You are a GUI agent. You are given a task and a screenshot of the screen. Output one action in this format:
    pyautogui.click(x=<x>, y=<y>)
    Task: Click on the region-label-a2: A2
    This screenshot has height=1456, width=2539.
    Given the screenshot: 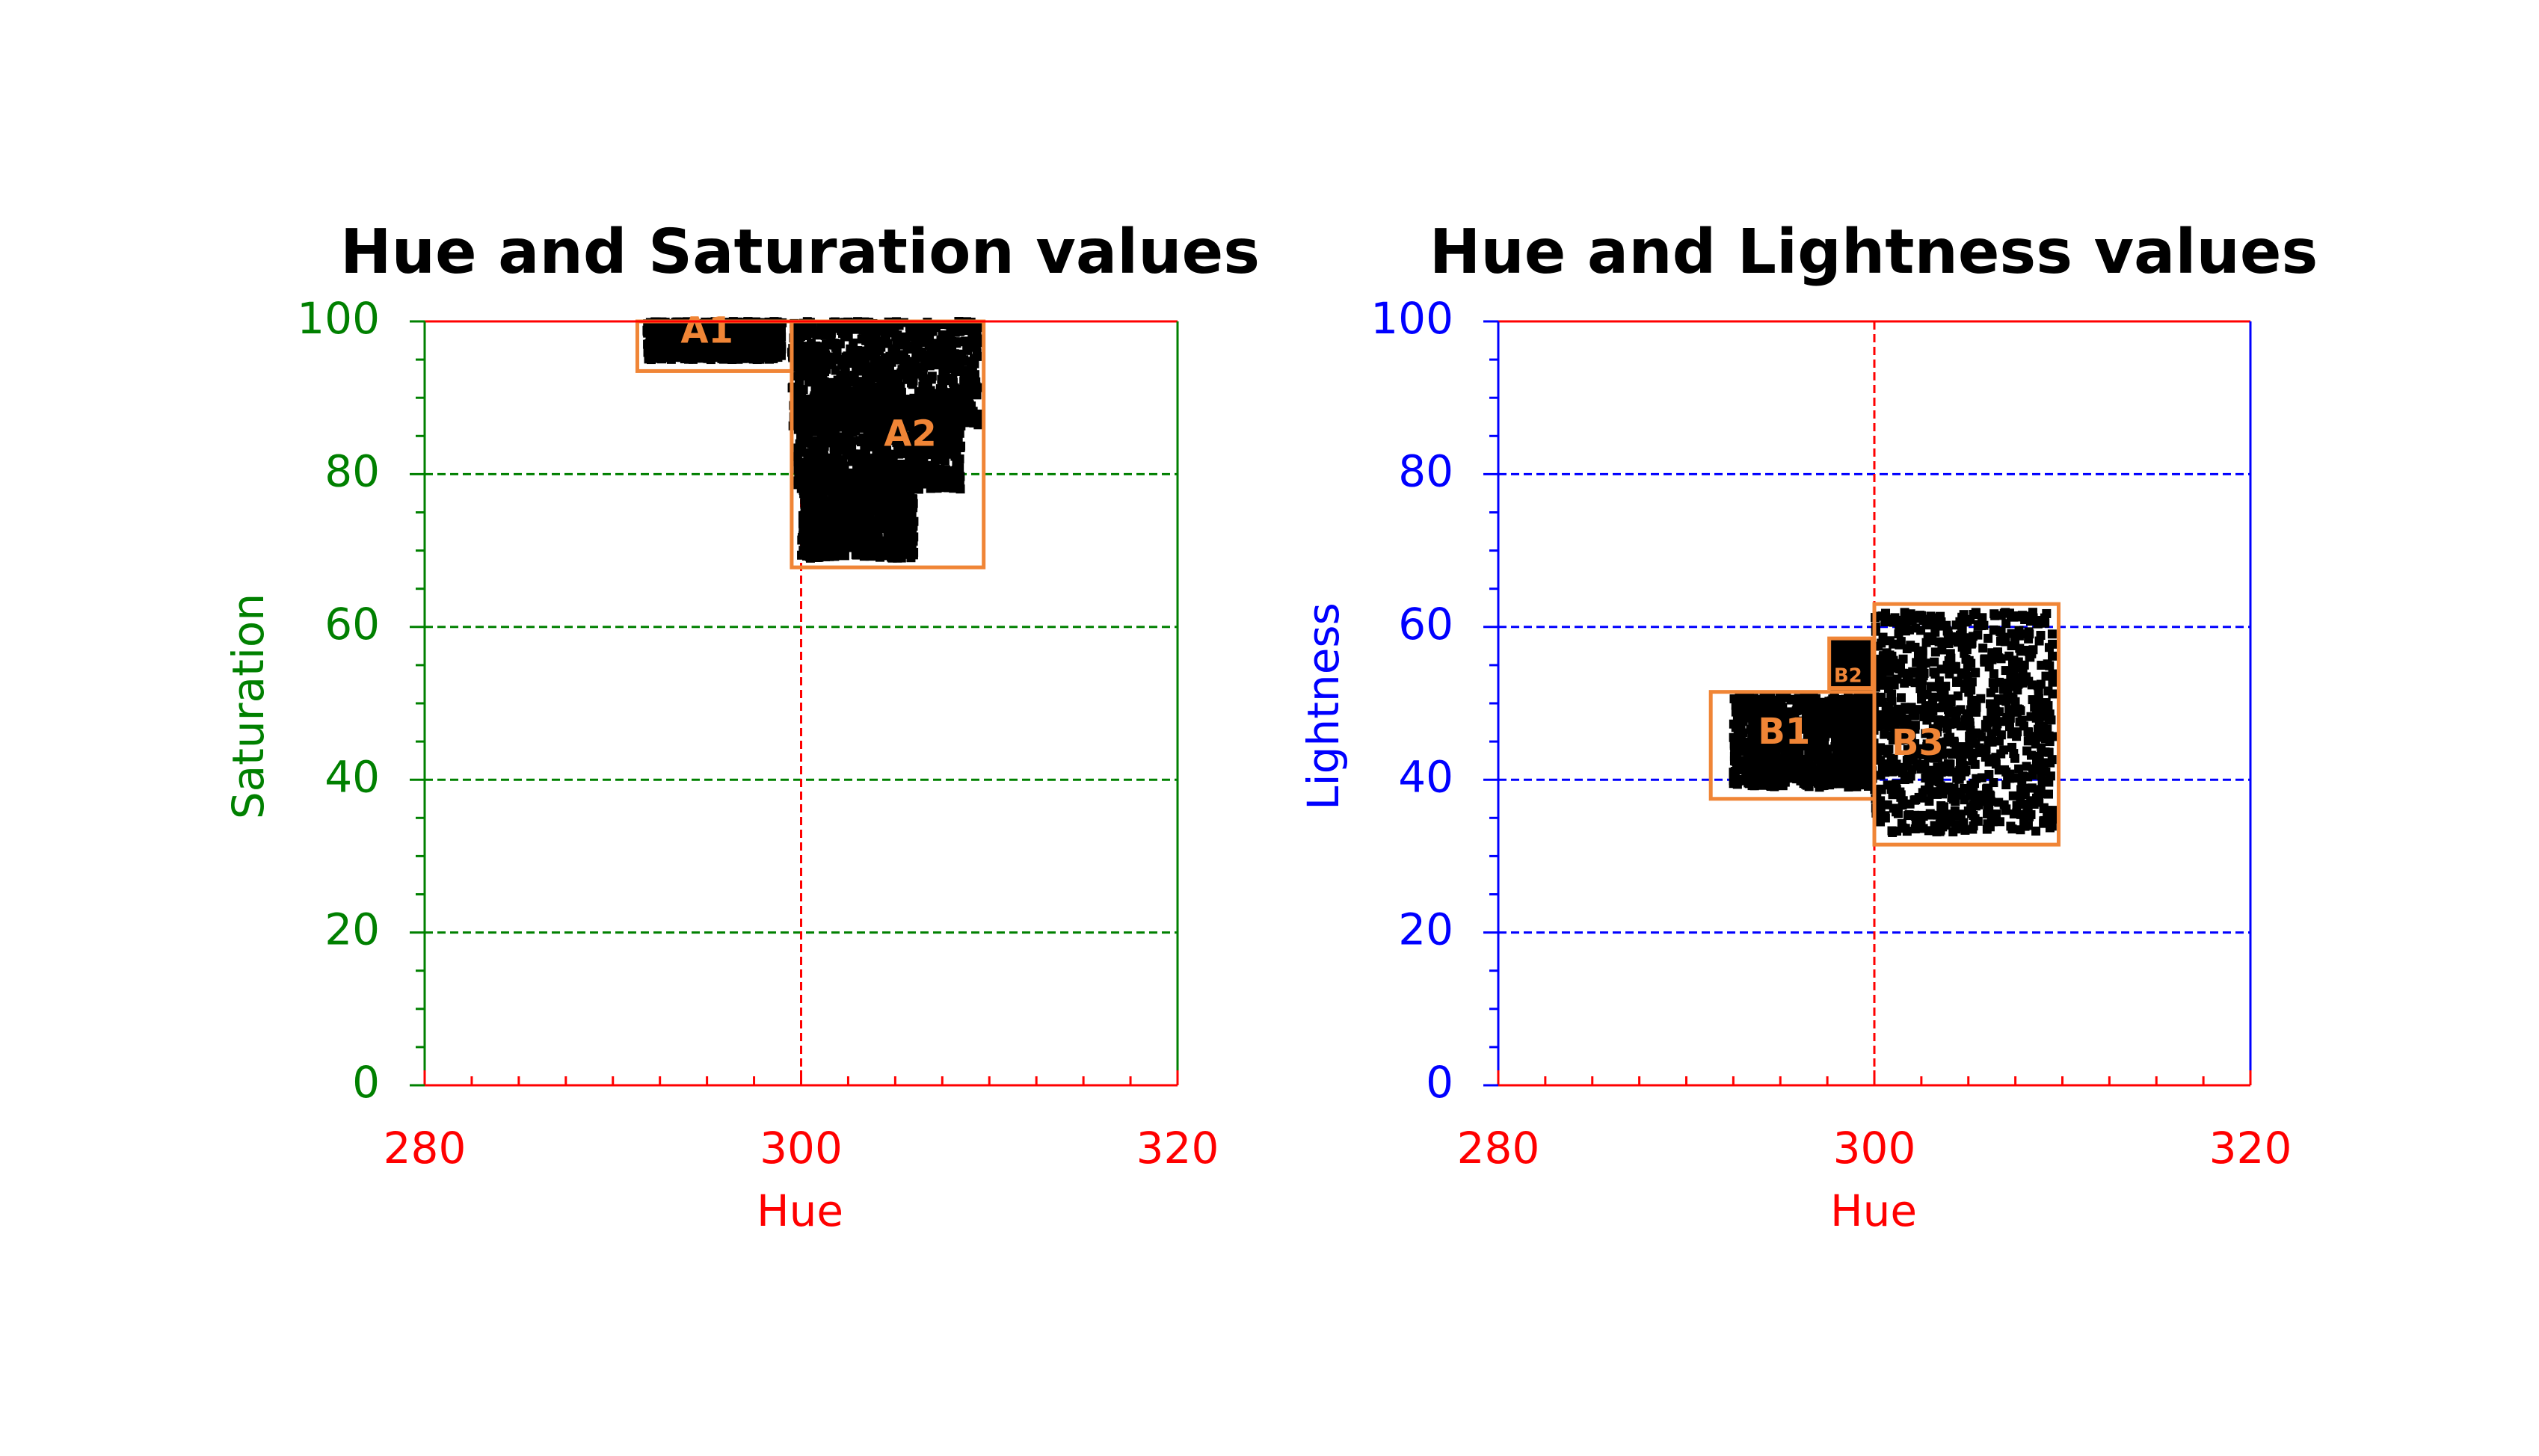 What is the action you would take?
    pyautogui.click(x=910, y=433)
    